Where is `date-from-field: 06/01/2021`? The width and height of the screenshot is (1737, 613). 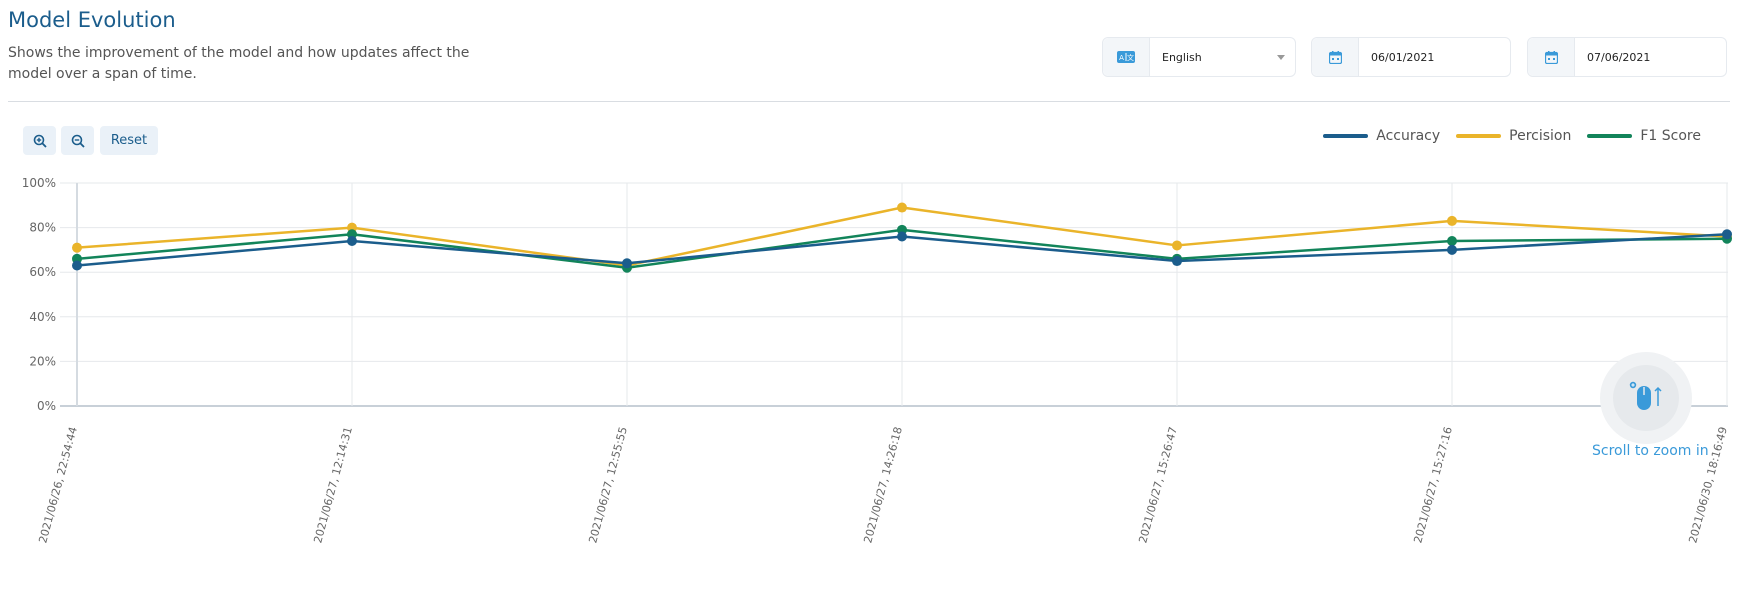 date-from-field: 06/01/2021 is located at coordinates (1411, 57).